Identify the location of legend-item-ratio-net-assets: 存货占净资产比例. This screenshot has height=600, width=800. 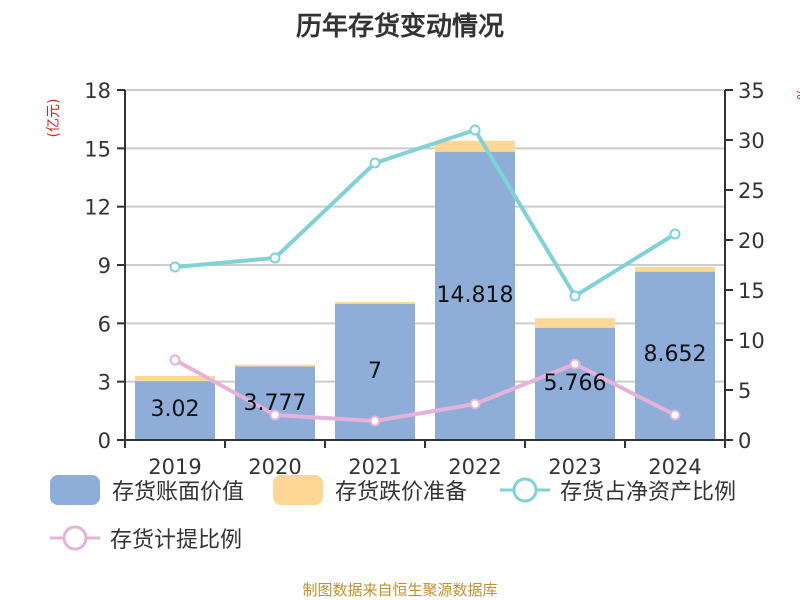
(617, 490).